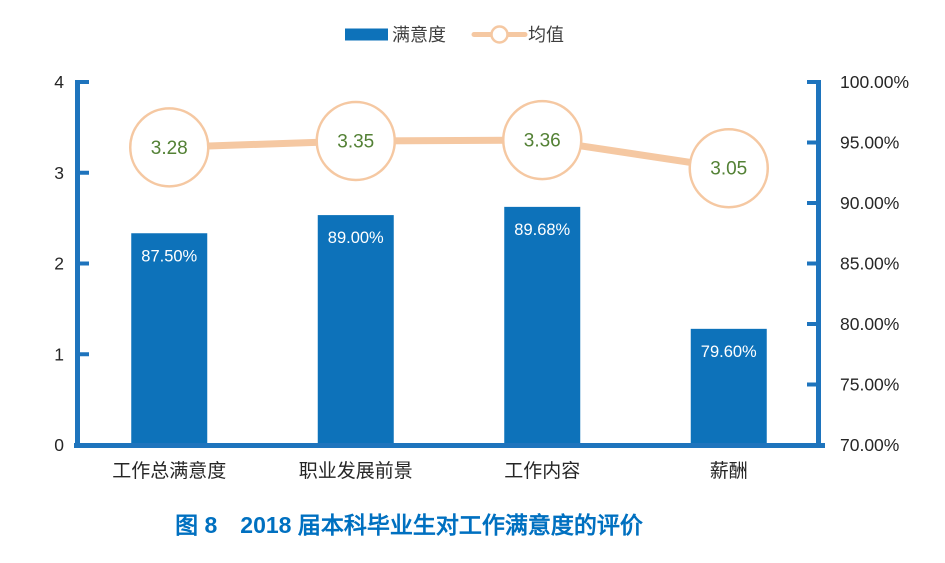  What do you see at coordinates (729, 352) in the screenshot?
I see `bar-value-label-3: 79.60%` at bounding box center [729, 352].